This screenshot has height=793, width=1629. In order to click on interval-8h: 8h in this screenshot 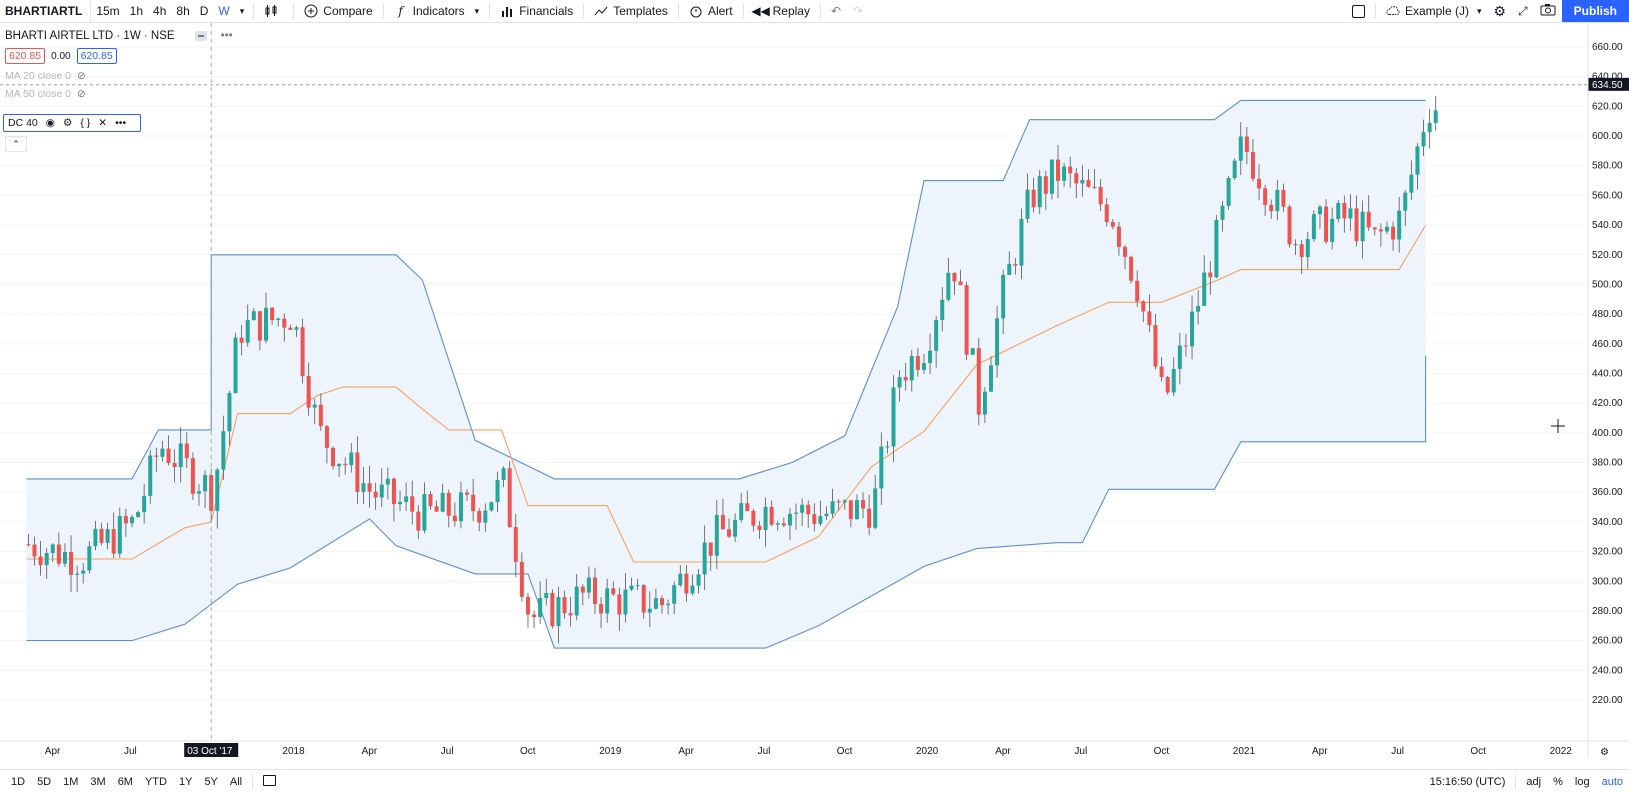, I will do `click(183, 11)`.